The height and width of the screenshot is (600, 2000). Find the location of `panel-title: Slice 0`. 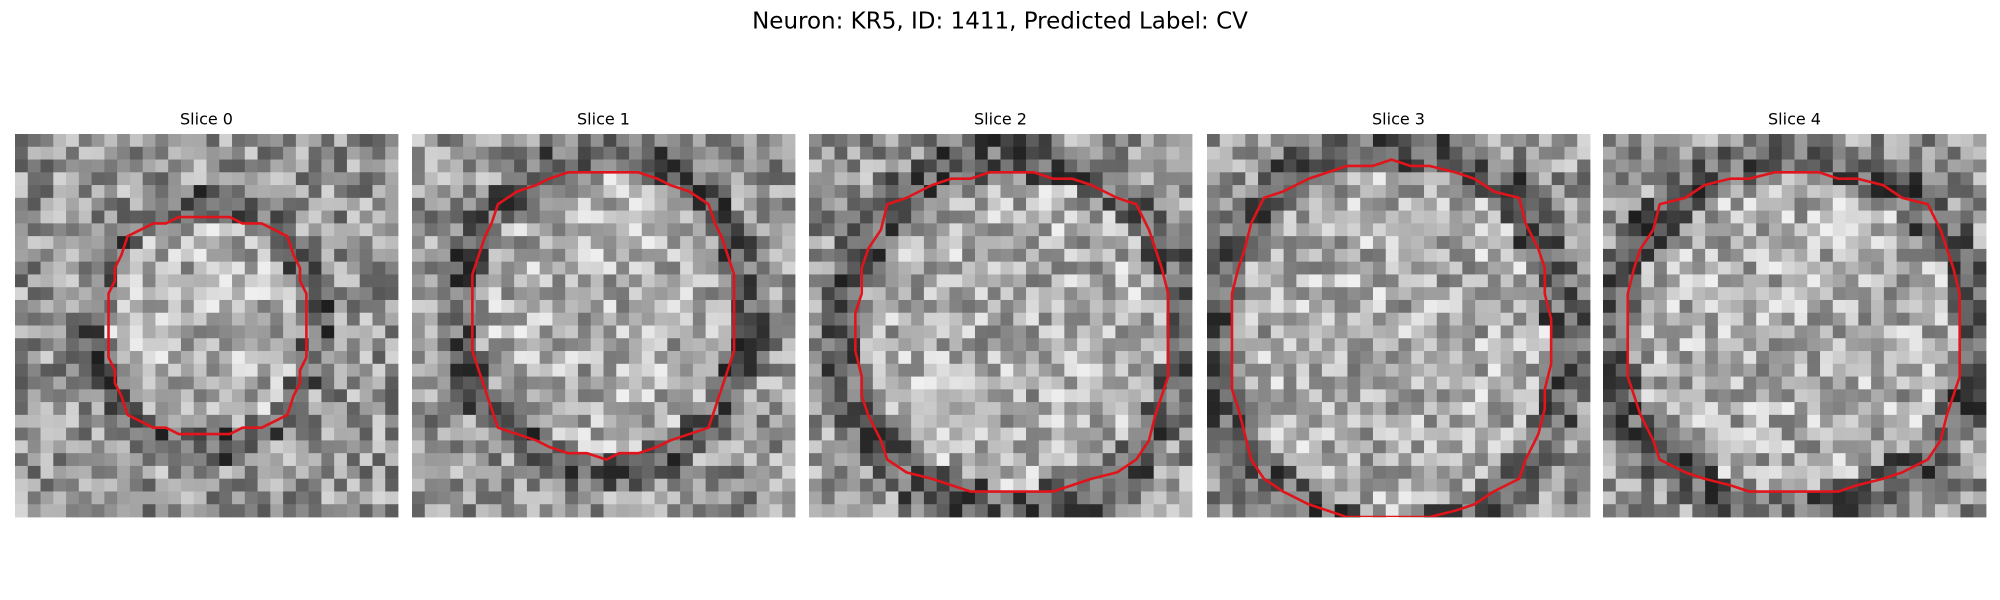

panel-title: Slice 0 is located at coordinates (206, 119).